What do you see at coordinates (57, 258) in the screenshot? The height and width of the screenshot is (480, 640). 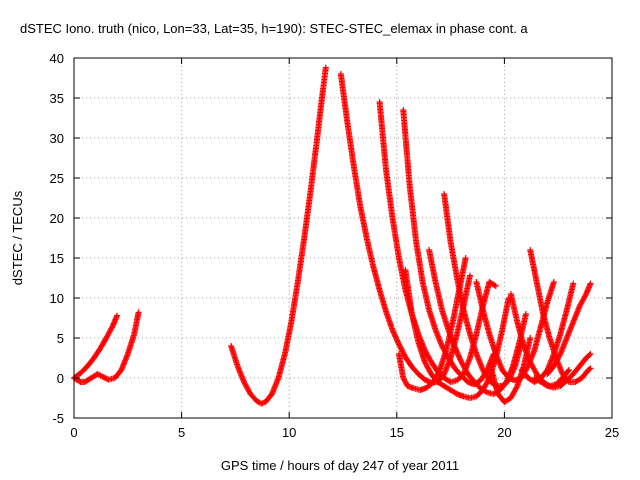 I see `y-tick-label: 15` at bounding box center [57, 258].